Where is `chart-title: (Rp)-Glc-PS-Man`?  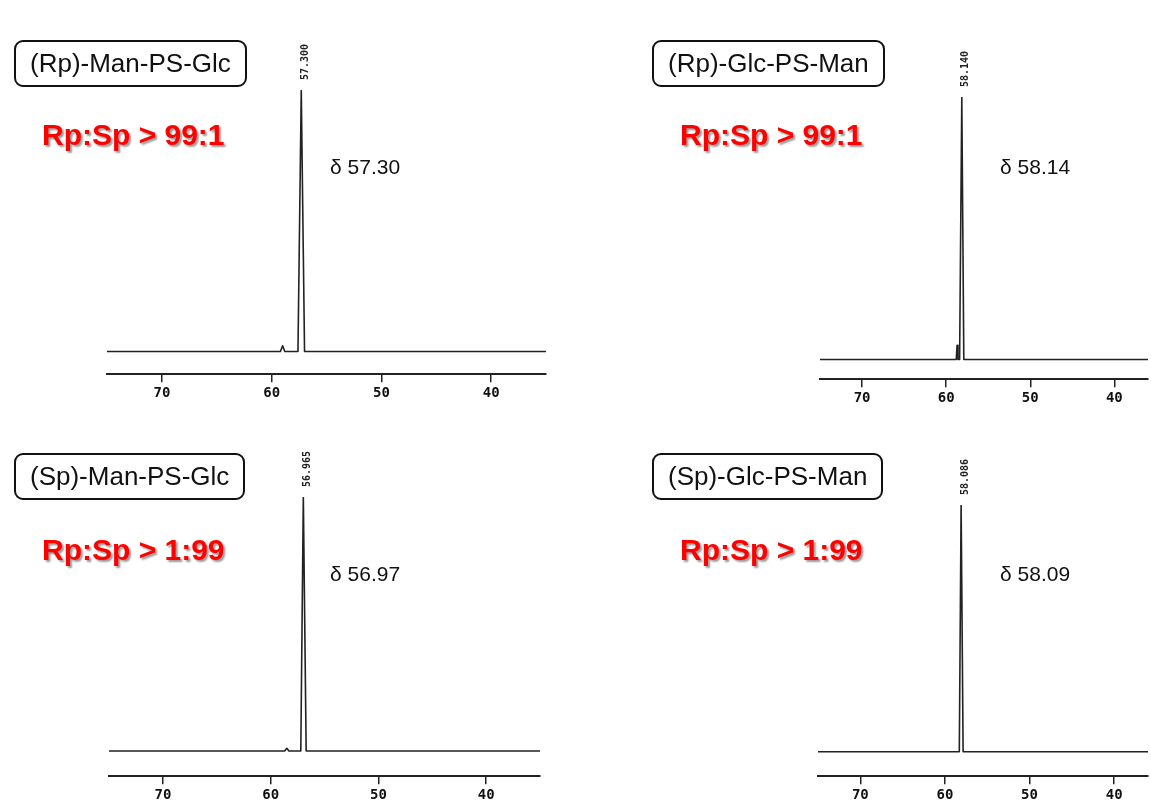 chart-title: (Rp)-Glc-PS-Man is located at coordinates (768, 63).